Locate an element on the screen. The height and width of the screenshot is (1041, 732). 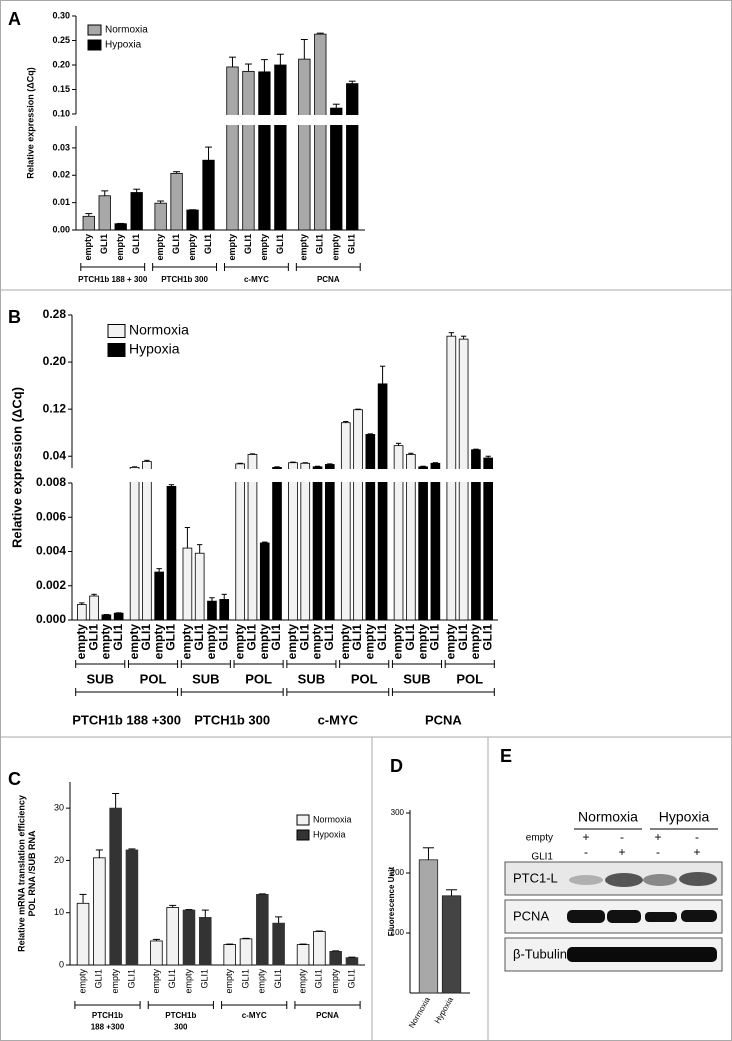
panel-label: A is located at coordinates (14, 19).